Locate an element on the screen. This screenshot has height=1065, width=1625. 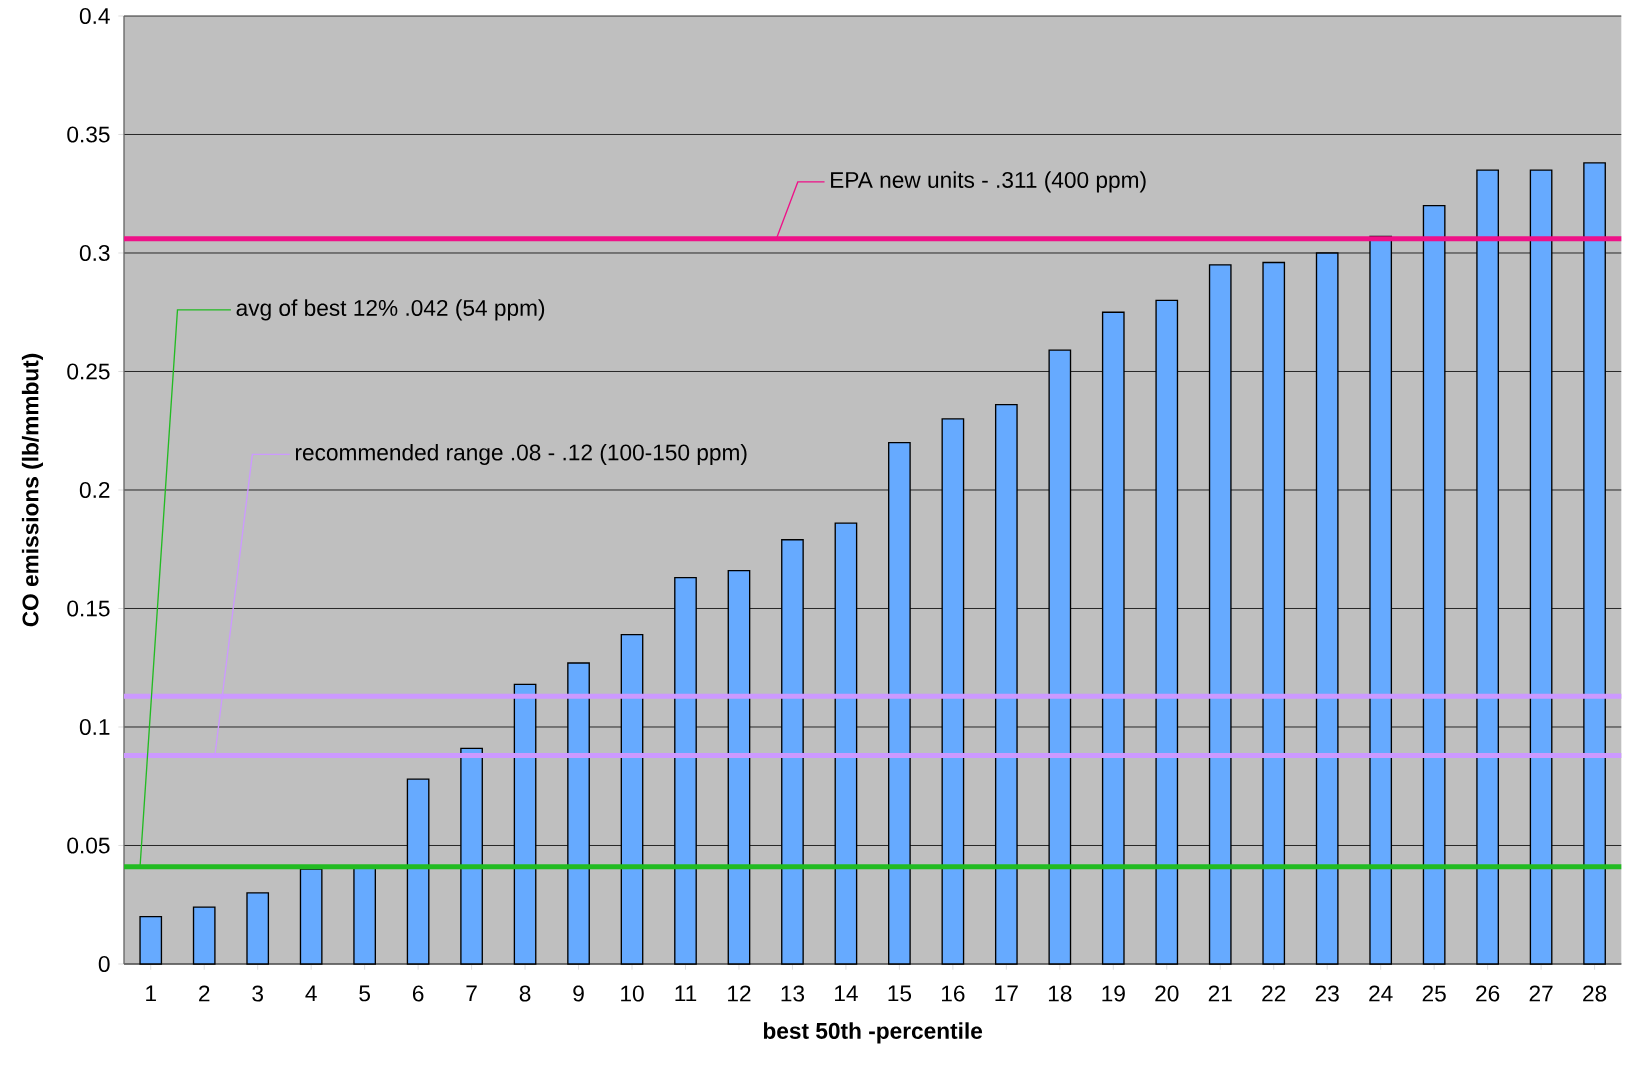
x-tick-label: 16 is located at coordinates (953, 993).